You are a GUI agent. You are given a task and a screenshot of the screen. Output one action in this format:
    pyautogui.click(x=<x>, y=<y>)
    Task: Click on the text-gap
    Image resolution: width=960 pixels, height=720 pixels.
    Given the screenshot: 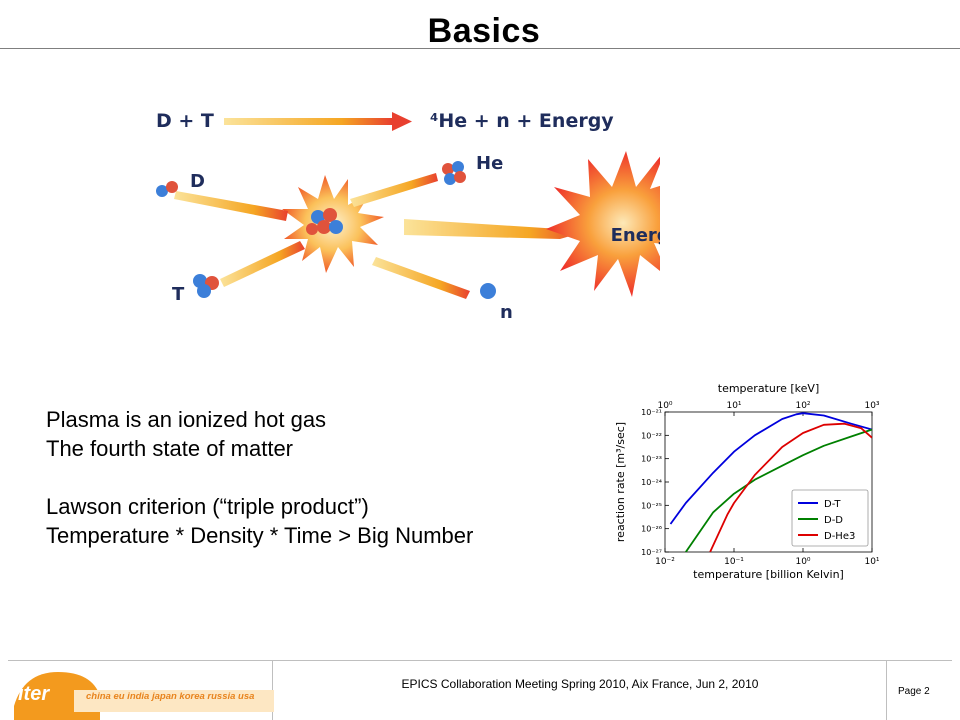 What is the action you would take?
    pyautogui.click(x=259, y=477)
    